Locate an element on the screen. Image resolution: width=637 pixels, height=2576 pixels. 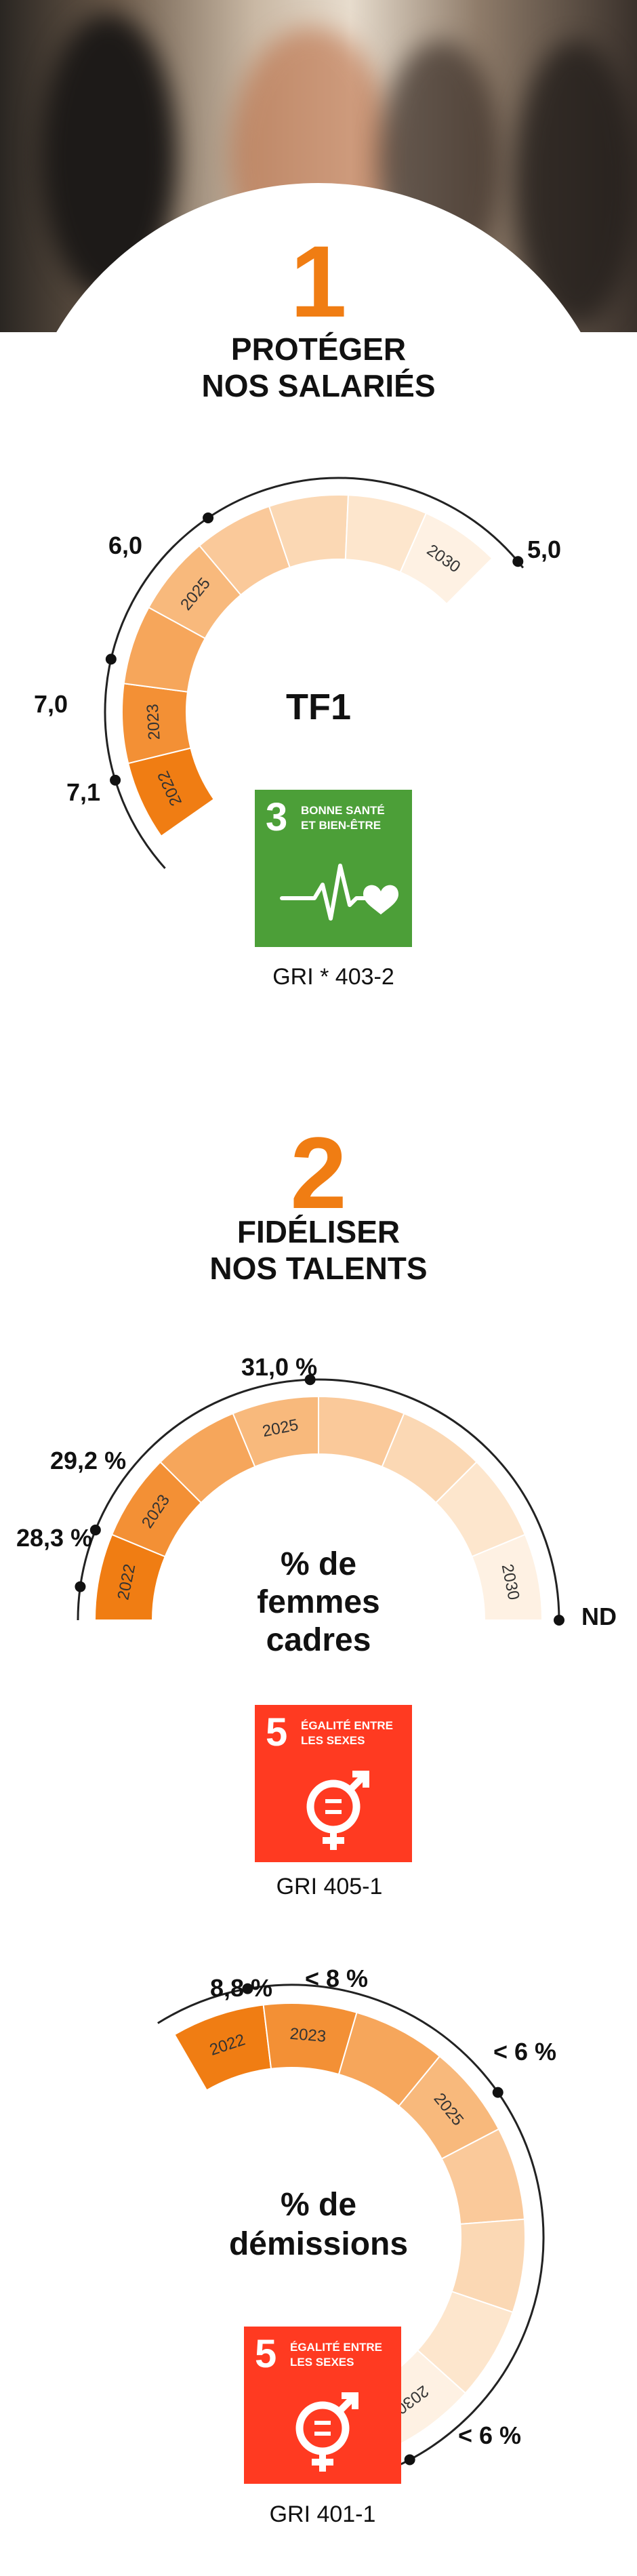
center-label-line2: femmes is located at coordinates (318, 1602).